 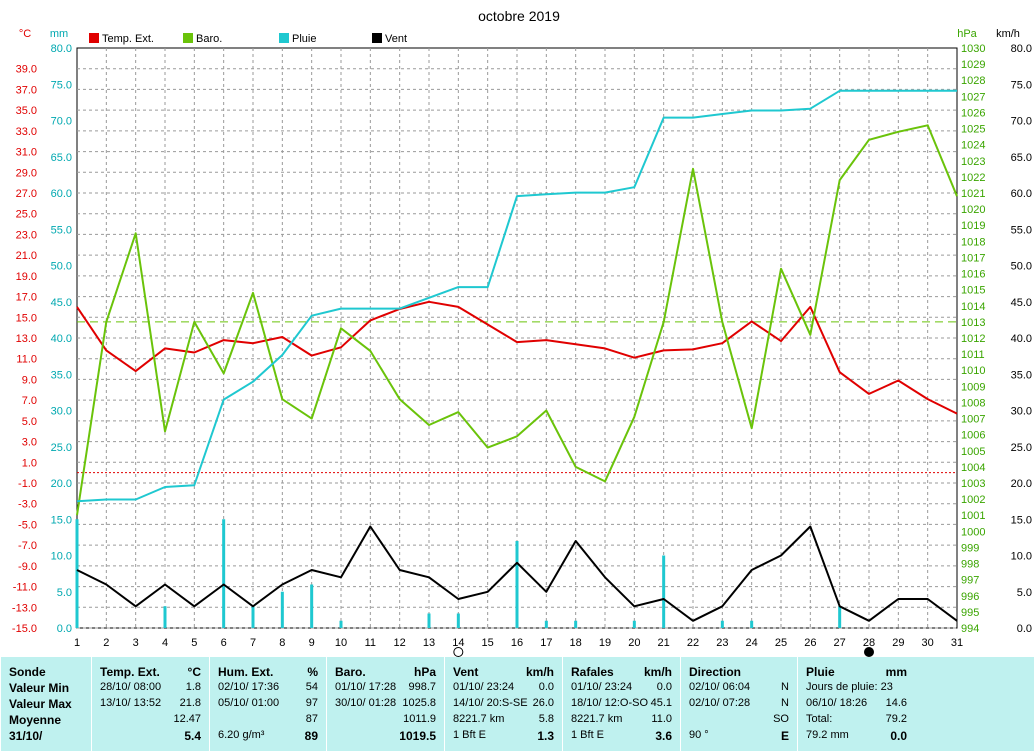 I want to click on panel-cell-value: SO, so click(x=781, y=719).